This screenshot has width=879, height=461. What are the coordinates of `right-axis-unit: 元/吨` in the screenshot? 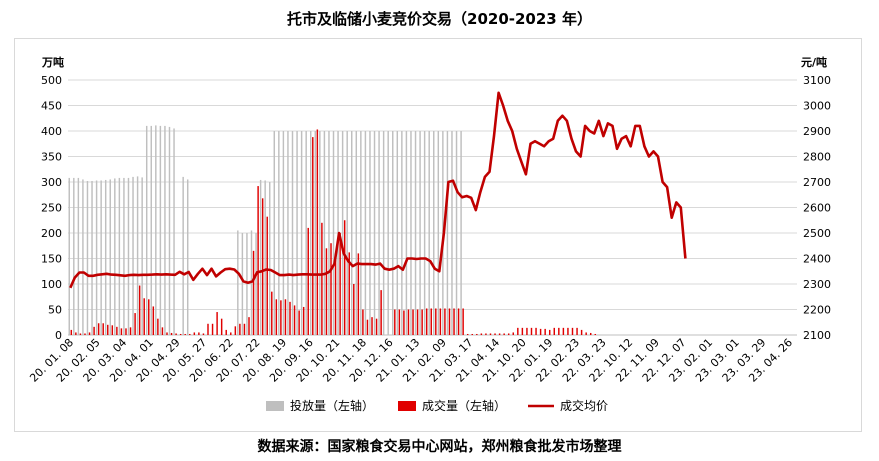 It's located at (814, 62).